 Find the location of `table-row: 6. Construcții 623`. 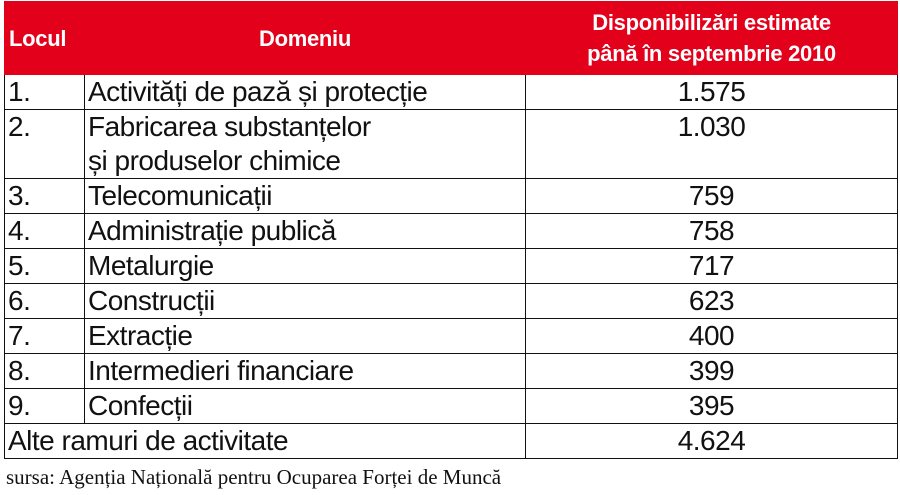

table-row: 6. Construcții 623 is located at coordinates (451, 301).